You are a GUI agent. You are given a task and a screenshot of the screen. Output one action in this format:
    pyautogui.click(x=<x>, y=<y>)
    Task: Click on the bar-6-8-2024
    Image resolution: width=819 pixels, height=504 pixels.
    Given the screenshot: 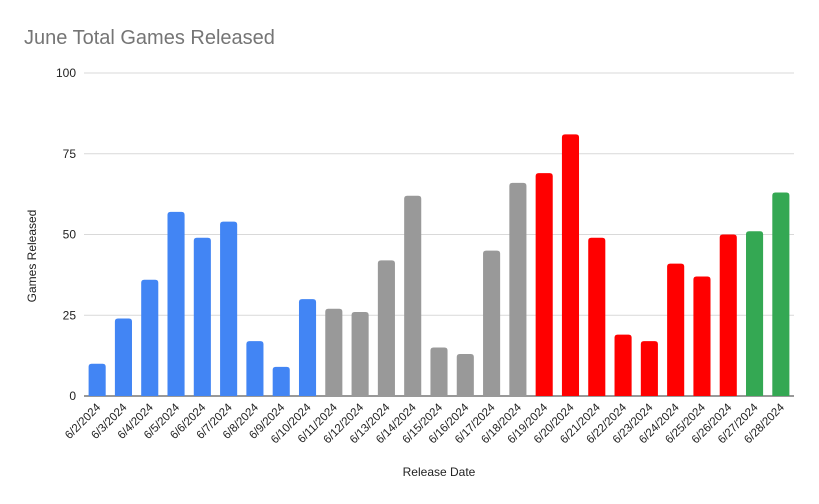 What is the action you would take?
    pyautogui.click(x=255, y=368)
    